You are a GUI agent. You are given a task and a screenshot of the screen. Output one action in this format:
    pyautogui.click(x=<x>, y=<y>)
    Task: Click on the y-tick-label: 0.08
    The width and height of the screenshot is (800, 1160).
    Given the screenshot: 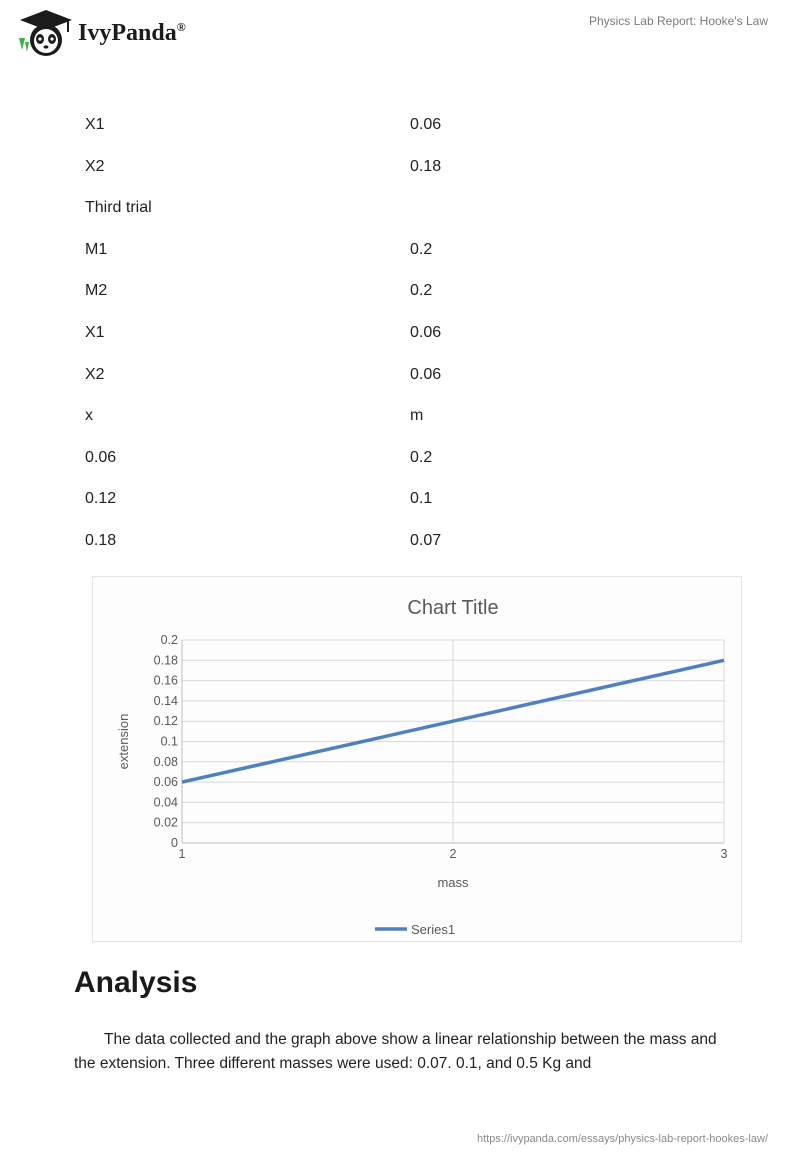 What is the action you would take?
    pyautogui.click(x=166, y=762)
    